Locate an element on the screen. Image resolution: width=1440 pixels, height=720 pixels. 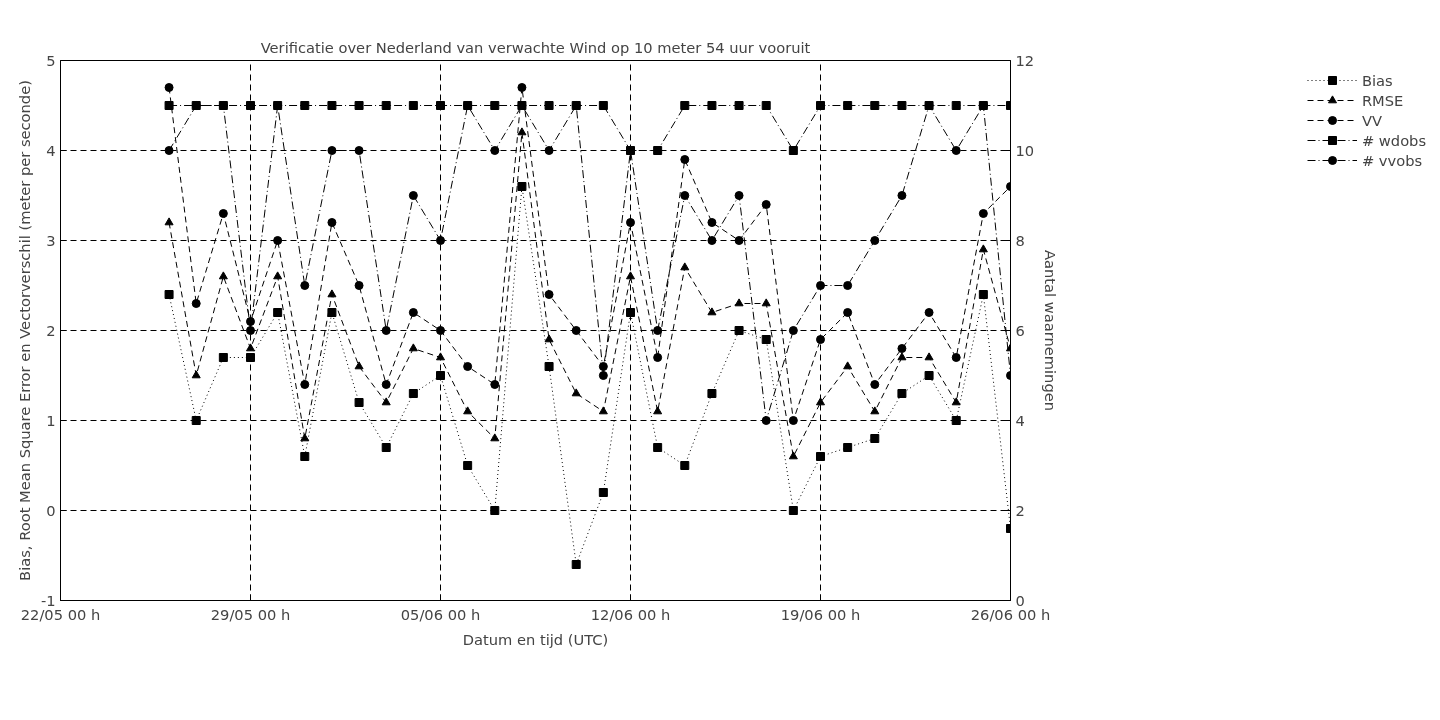
y-tick-label: 3 is located at coordinates (51, 240).